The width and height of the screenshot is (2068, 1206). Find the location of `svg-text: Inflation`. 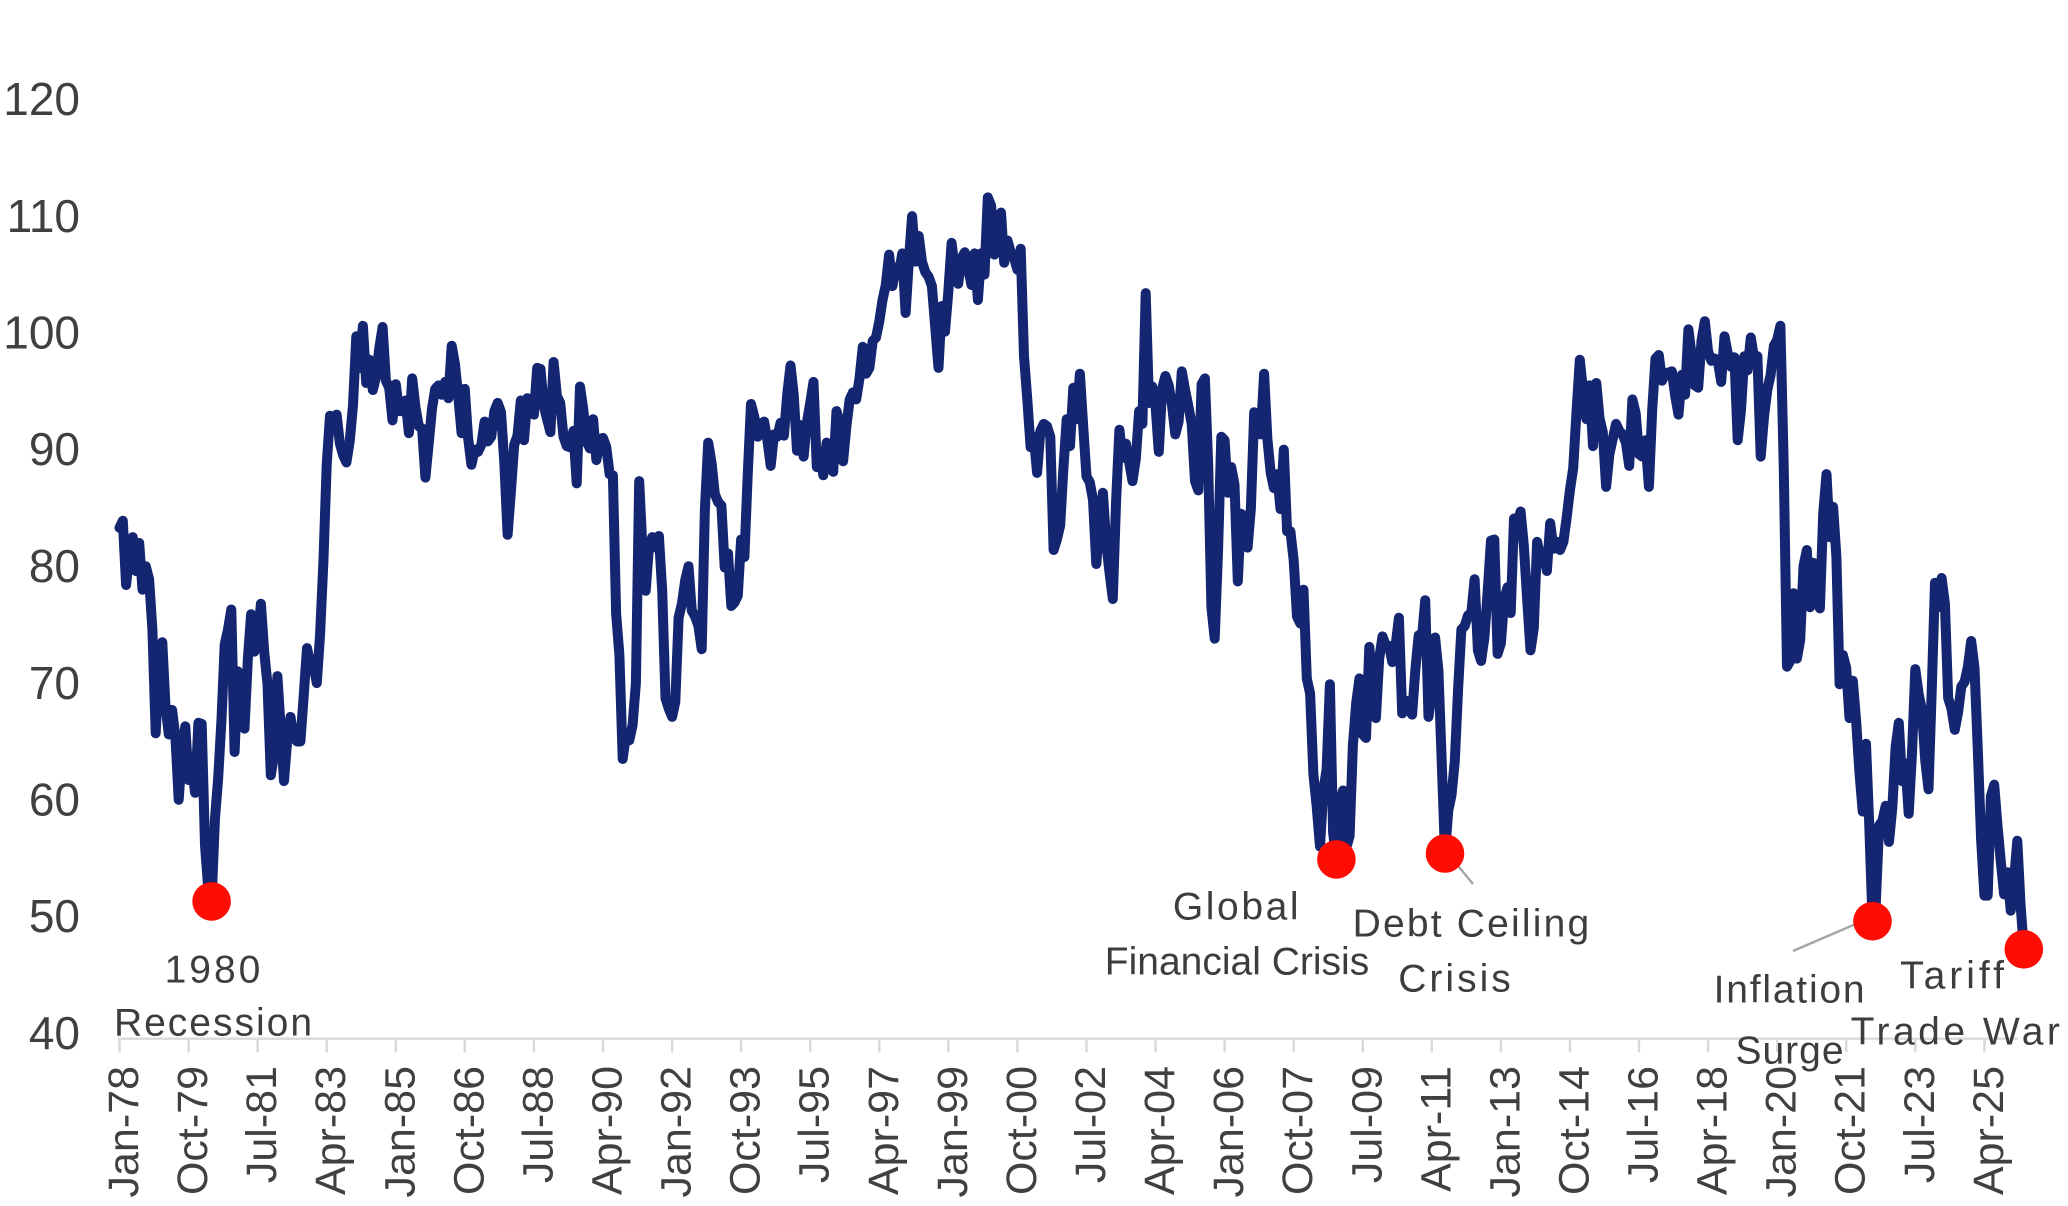

svg-text: Inflation is located at coordinates (1790, 990).